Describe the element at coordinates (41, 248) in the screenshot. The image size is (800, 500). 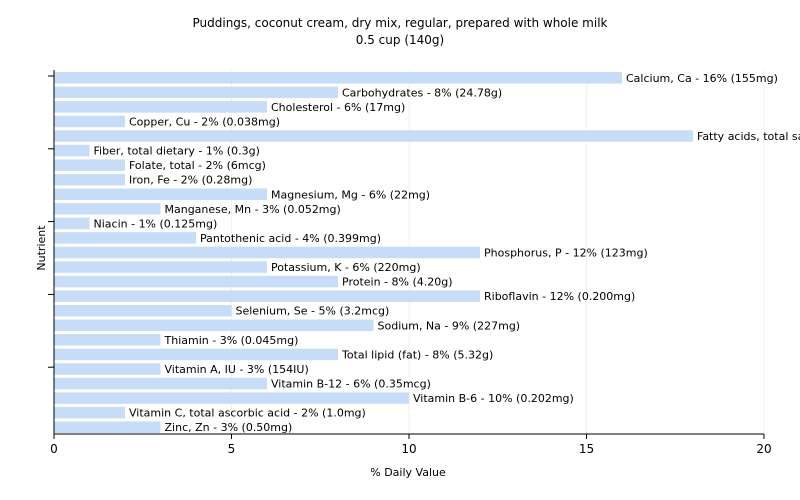
I see `y-axis-label: Nutrient` at that location.